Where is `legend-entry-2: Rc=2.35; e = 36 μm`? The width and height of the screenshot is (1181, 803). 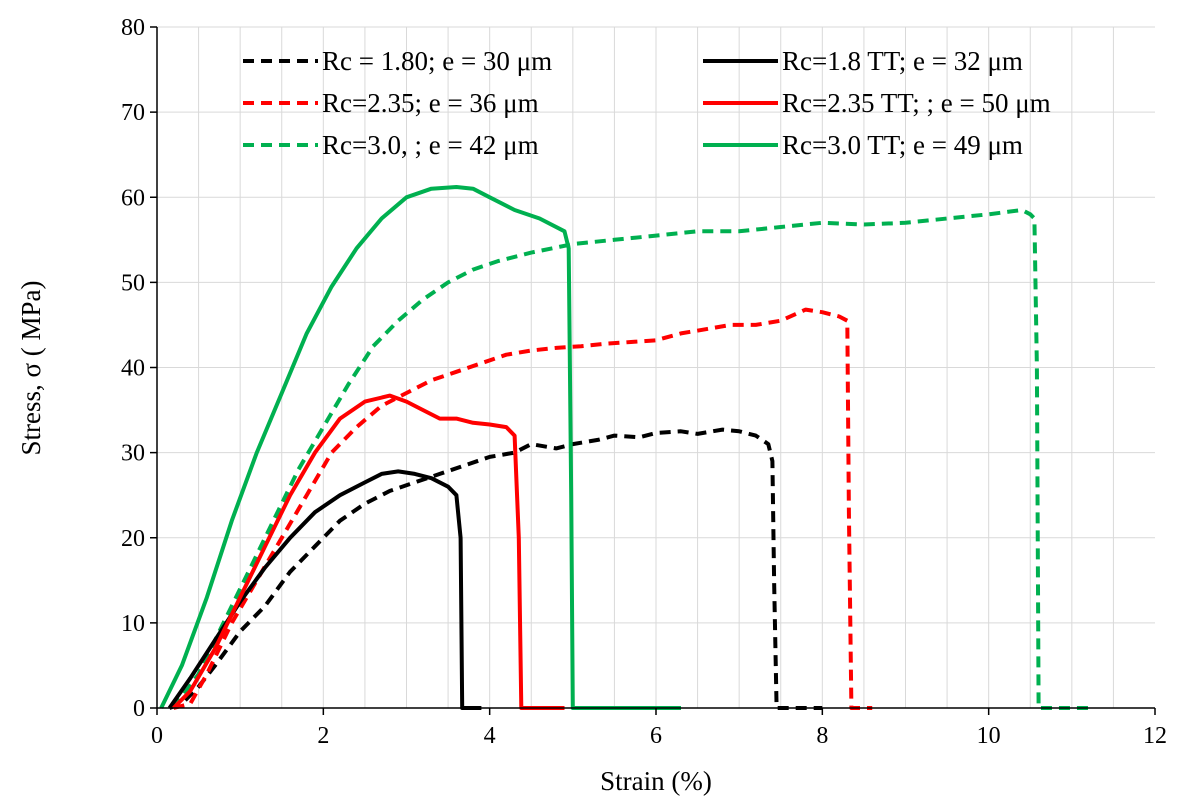
legend-entry-2: Rc=2.35; e = 36 μm is located at coordinates (391, 103).